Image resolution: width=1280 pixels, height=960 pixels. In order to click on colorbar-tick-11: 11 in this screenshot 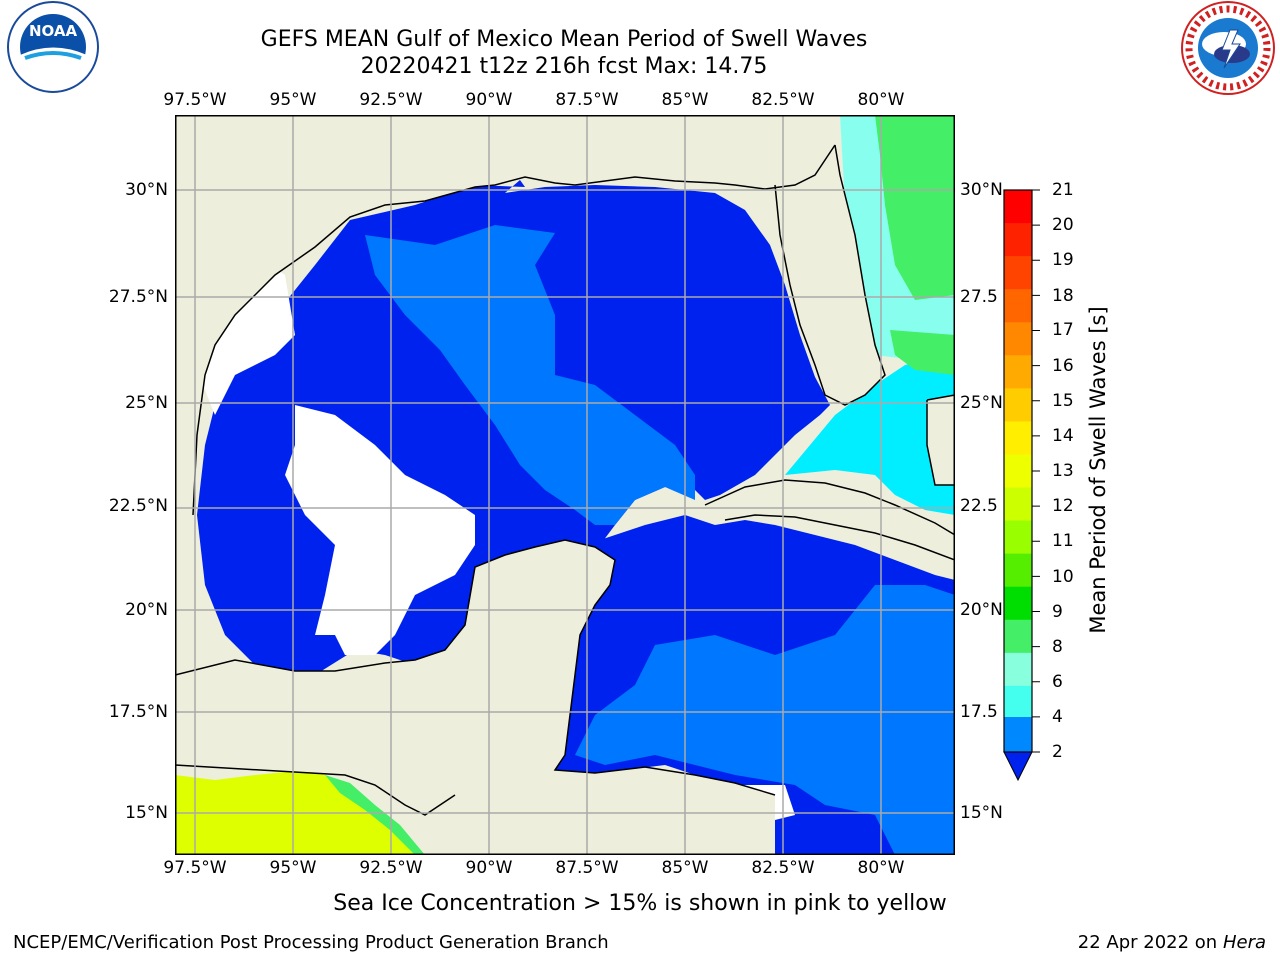, I will do `click(1063, 541)`.